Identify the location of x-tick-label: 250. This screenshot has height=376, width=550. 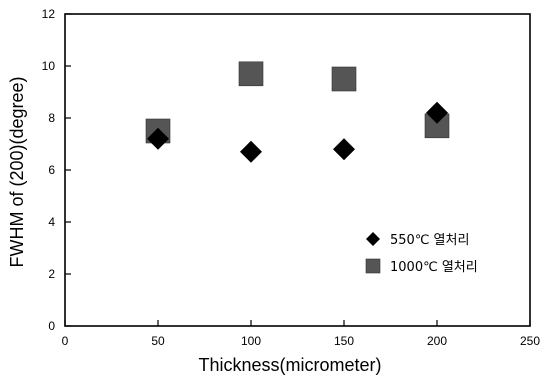
(530, 341).